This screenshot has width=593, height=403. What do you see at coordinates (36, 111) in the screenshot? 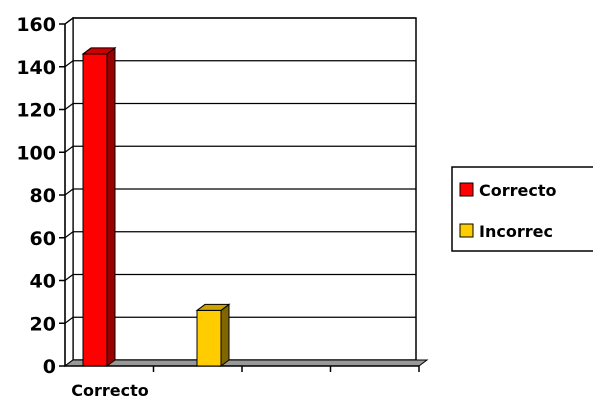
I see `y-tick-label: 120` at bounding box center [36, 111].